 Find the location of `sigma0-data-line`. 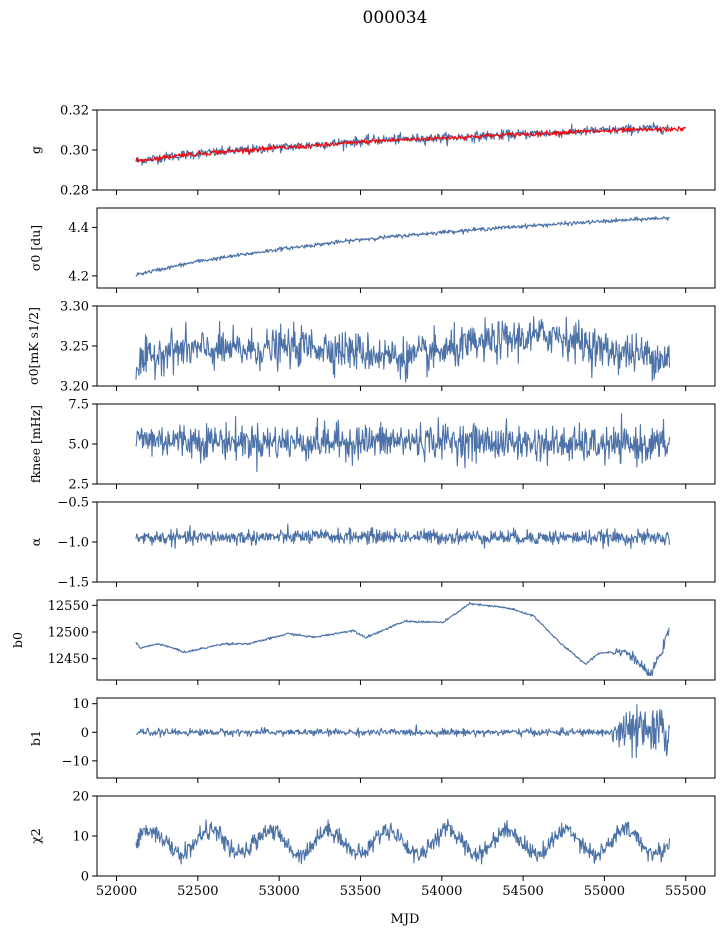

sigma0-data-line is located at coordinates (402, 246).